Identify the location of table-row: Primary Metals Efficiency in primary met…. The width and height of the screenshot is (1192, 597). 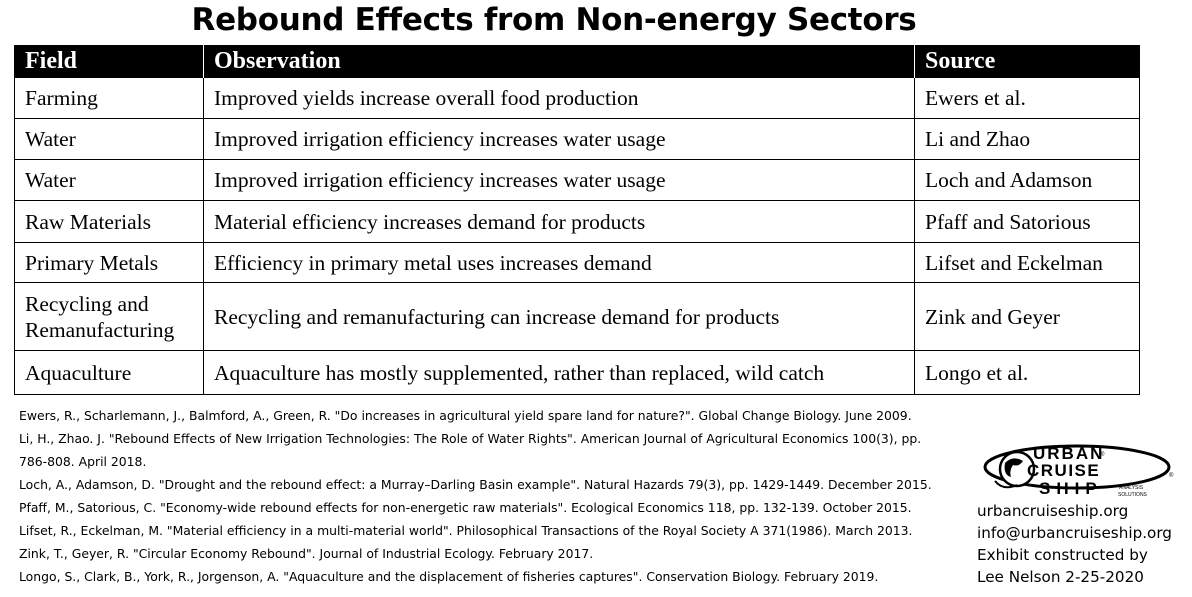
(577, 262).